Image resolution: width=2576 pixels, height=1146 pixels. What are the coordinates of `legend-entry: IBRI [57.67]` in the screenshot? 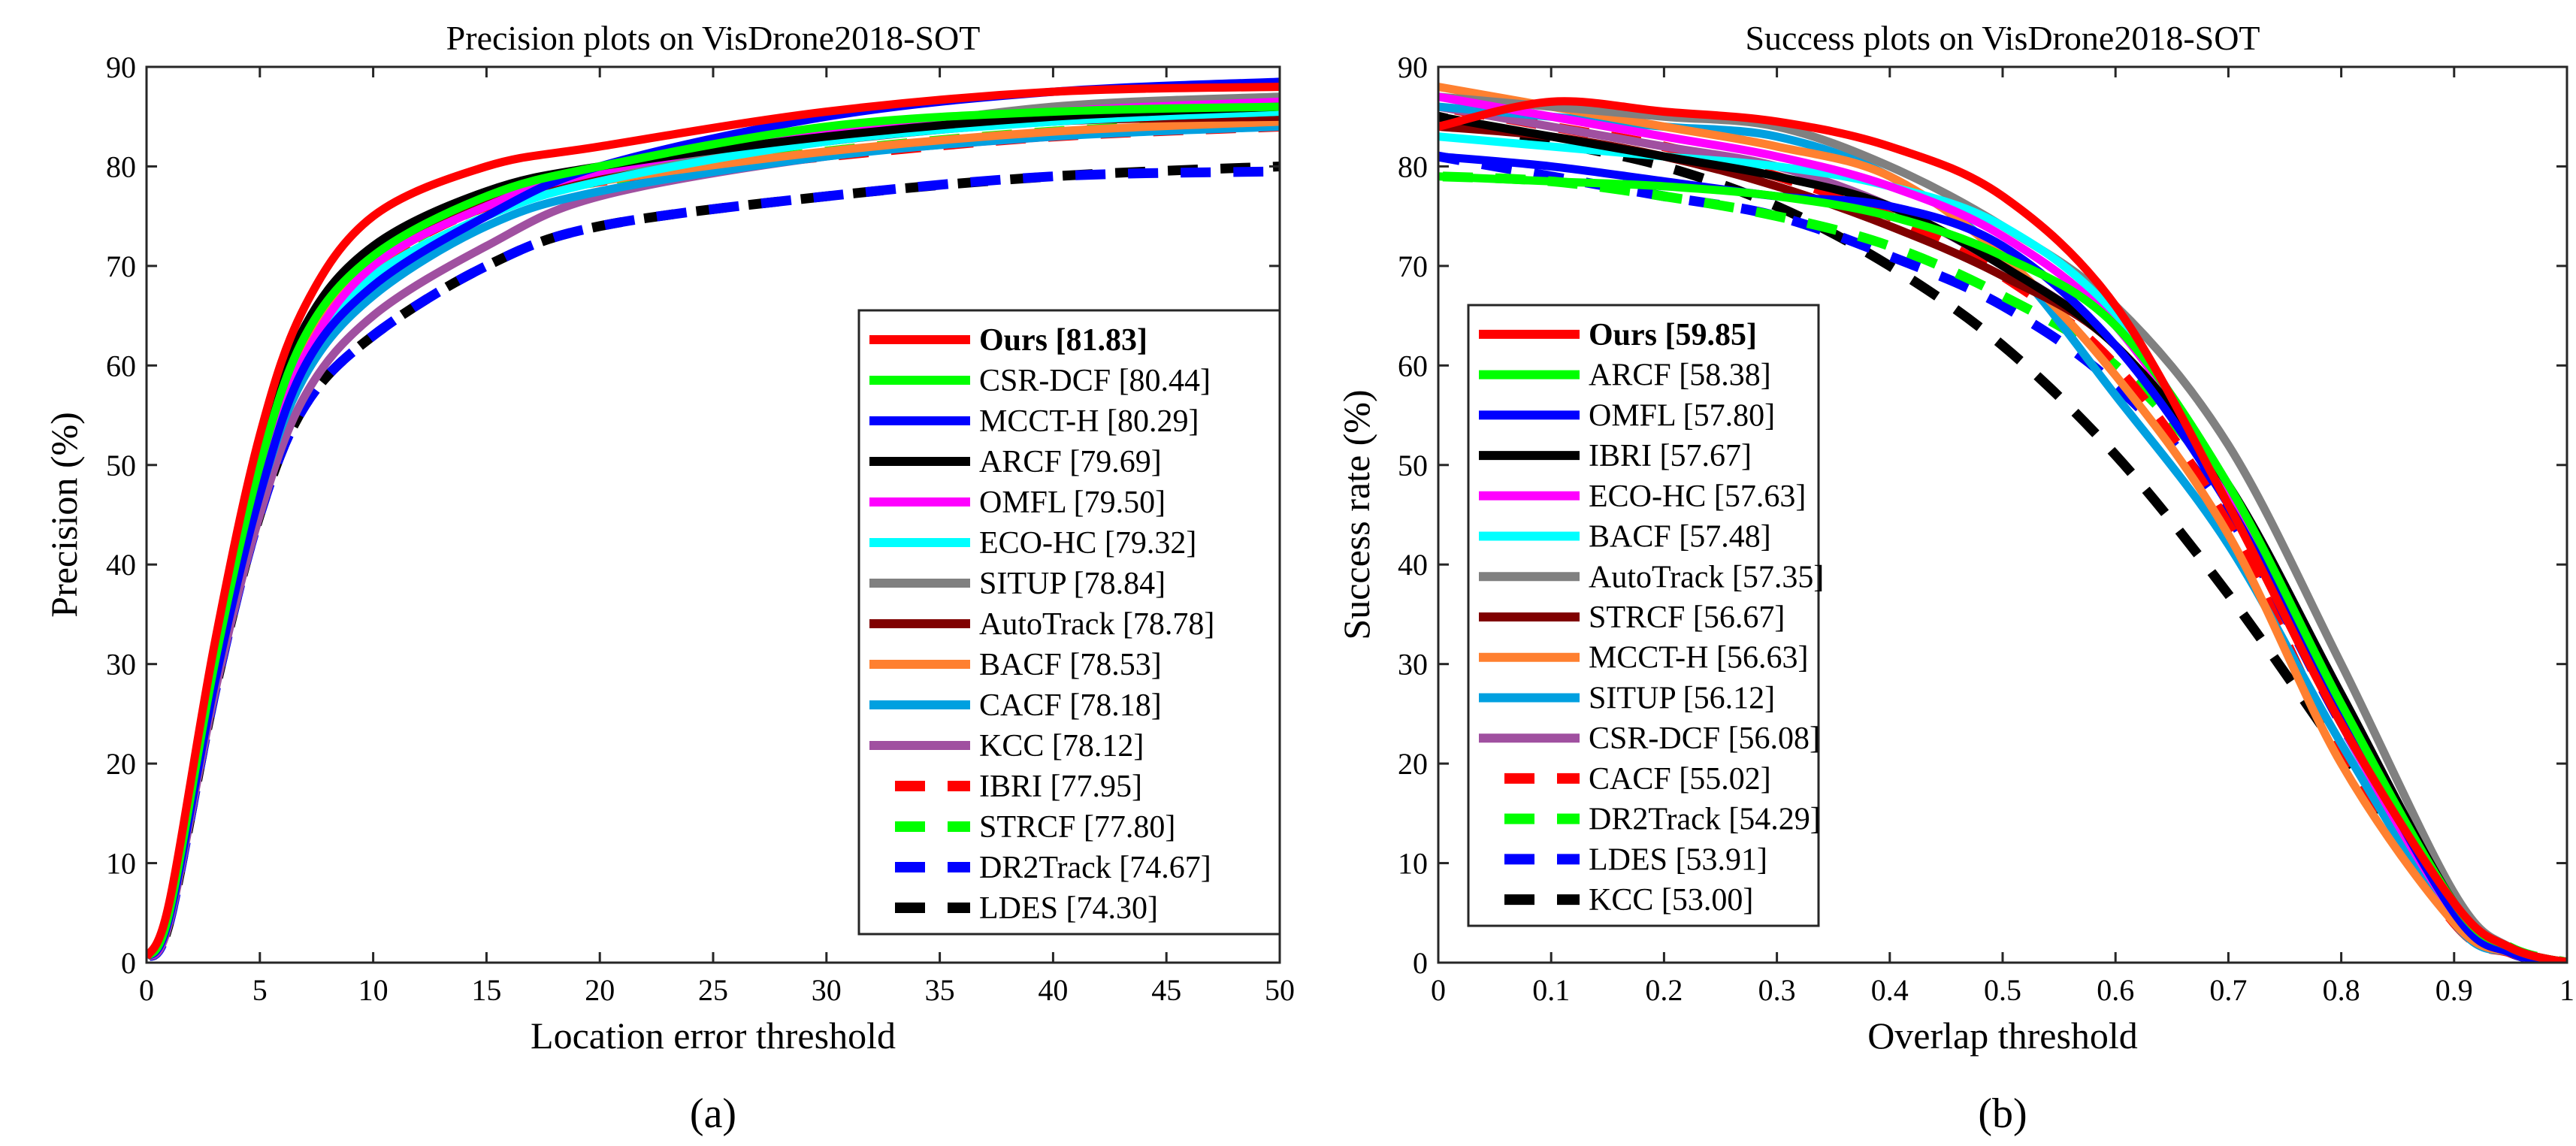 It's located at (1671, 456).